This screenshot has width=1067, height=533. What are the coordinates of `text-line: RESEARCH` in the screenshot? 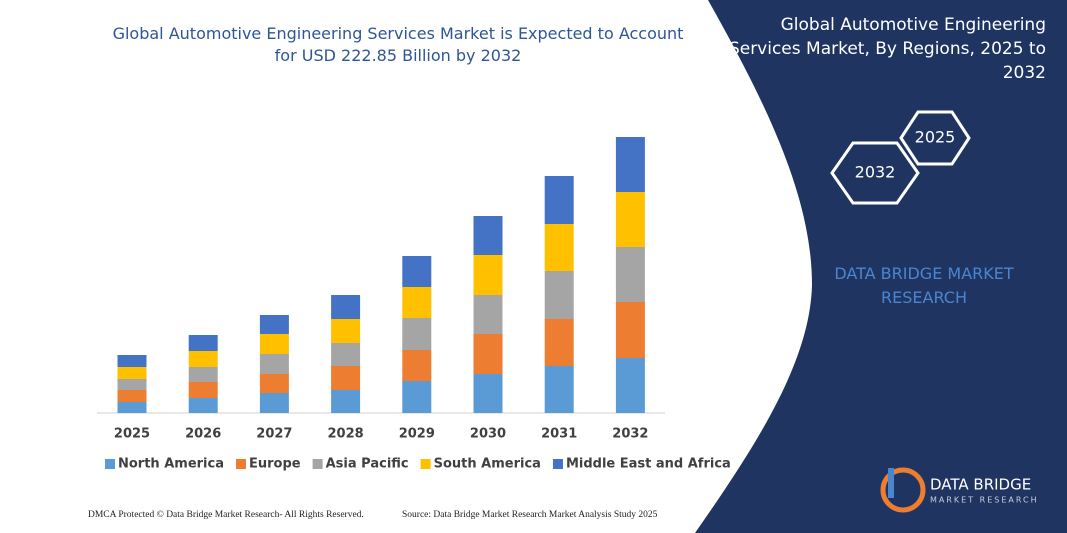 It's located at (924, 297).